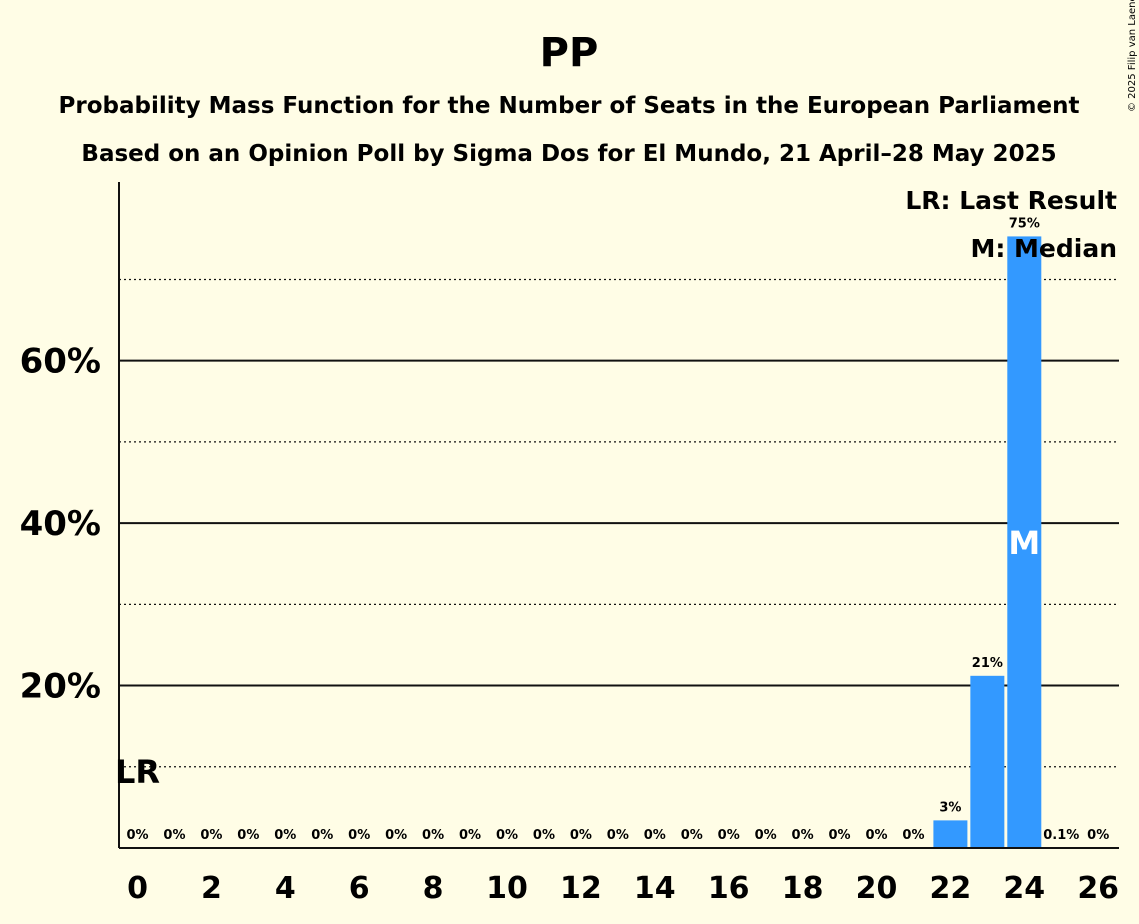  I want to click on median-marker: M, so click(1024, 543).